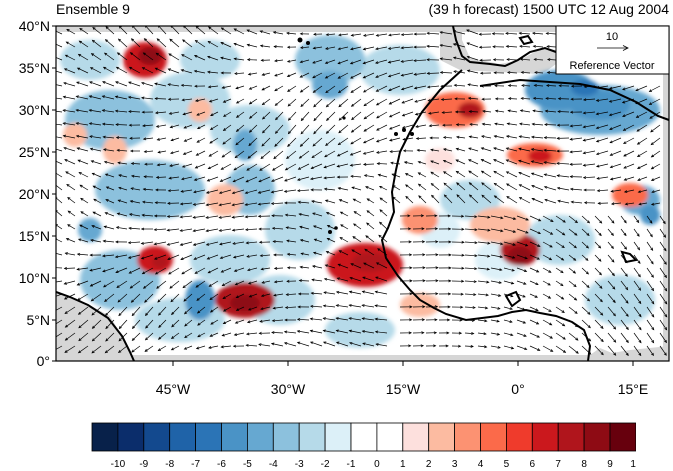 This screenshot has width=673, height=471. Describe the element at coordinates (169, 463) in the screenshot. I see `colorbar-label: -8` at that location.